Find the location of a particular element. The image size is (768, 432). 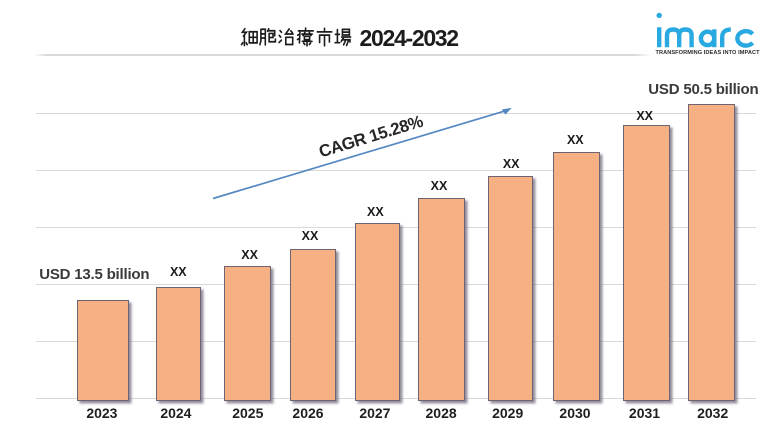

svg-text: TRANSFORMING IDEAS INTO IMPACT is located at coordinates (708, 53).